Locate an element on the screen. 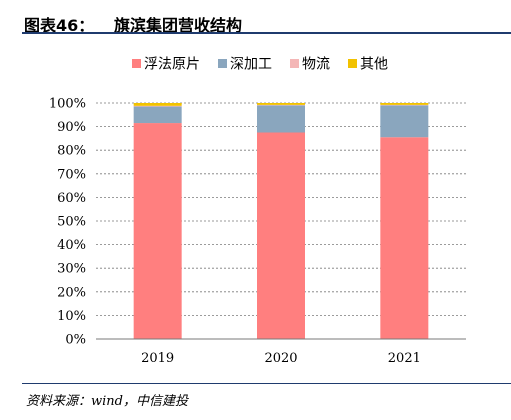 This screenshot has width=511, height=420. legend-label-1: 深加工 is located at coordinates (251, 65).